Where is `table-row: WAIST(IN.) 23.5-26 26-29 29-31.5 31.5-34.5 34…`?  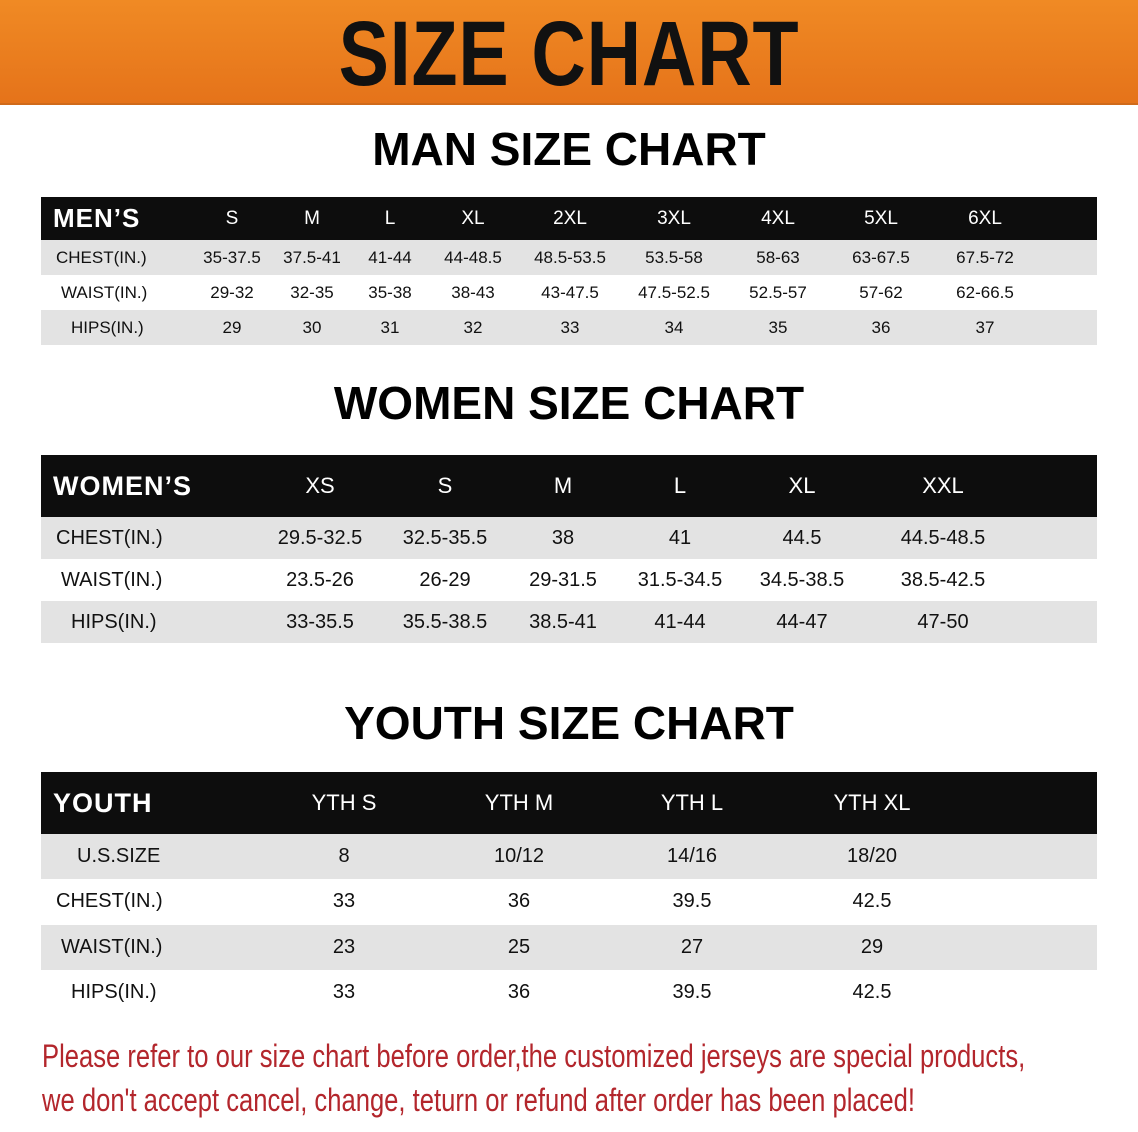
table-row: WAIST(IN.) 23.5-26 26-29 29-31.5 31.5-34.5 34… is located at coordinates (569, 580).